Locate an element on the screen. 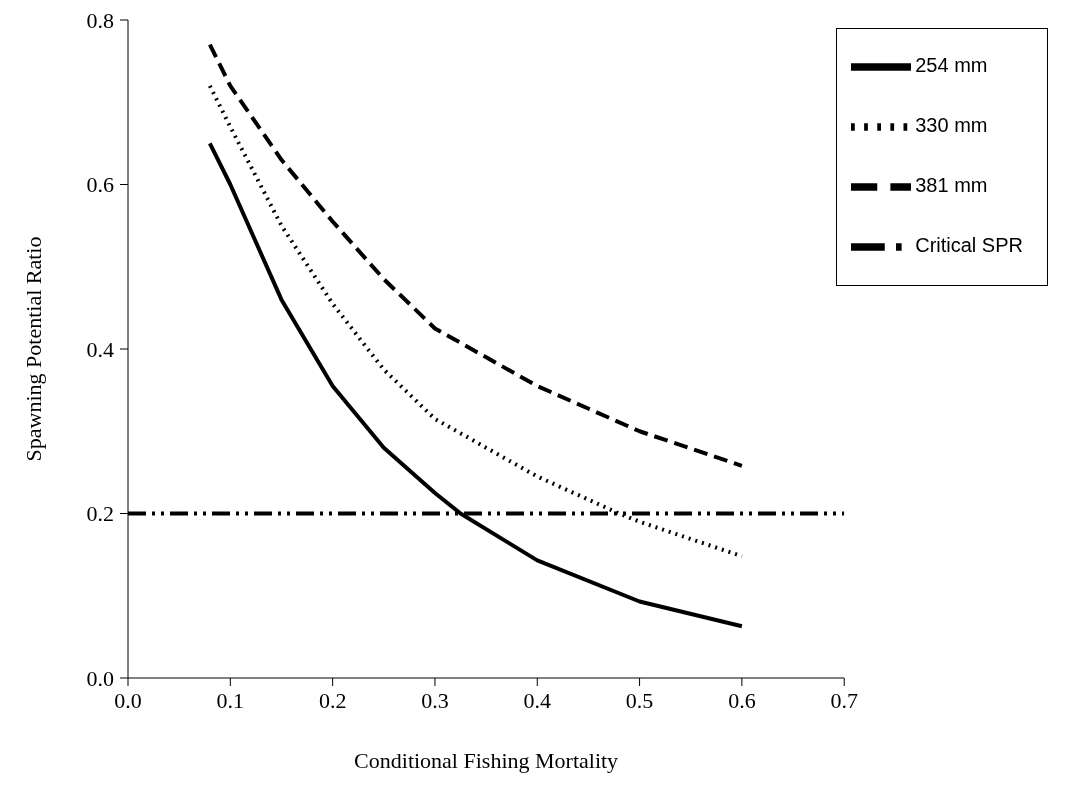  x-tick-label: 0.6 is located at coordinates (742, 700).